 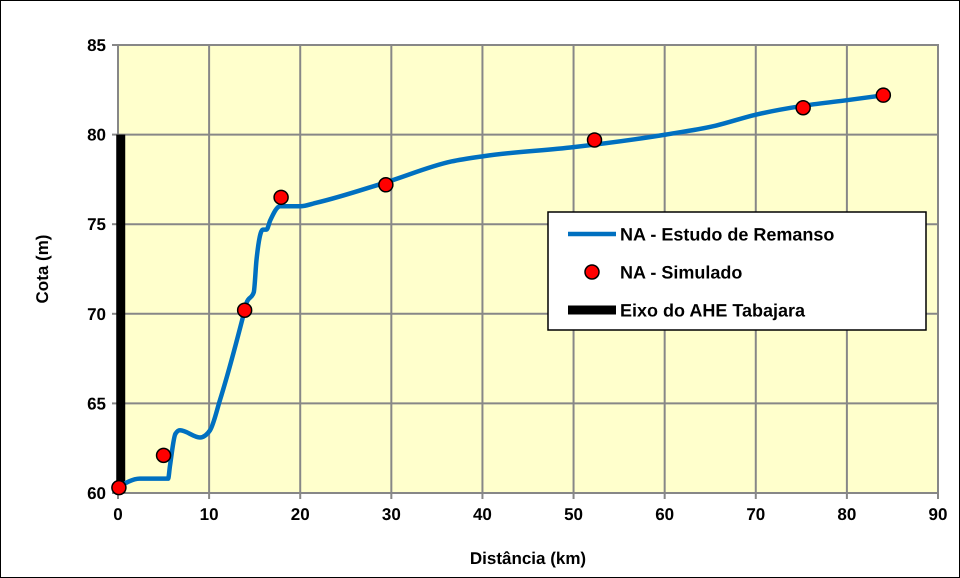 I want to click on y-axis-title: Cota (m), so click(x=42, y=269).